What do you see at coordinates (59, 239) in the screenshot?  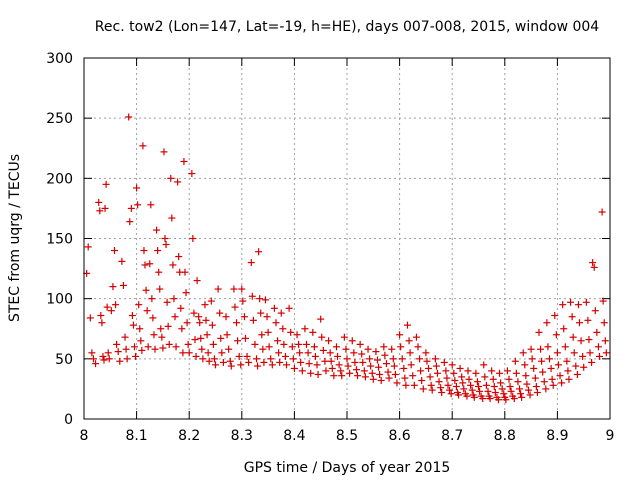 I see `y-tick-labels: 0 50 100 150 200 250 300` at bounding box center [59, 239].